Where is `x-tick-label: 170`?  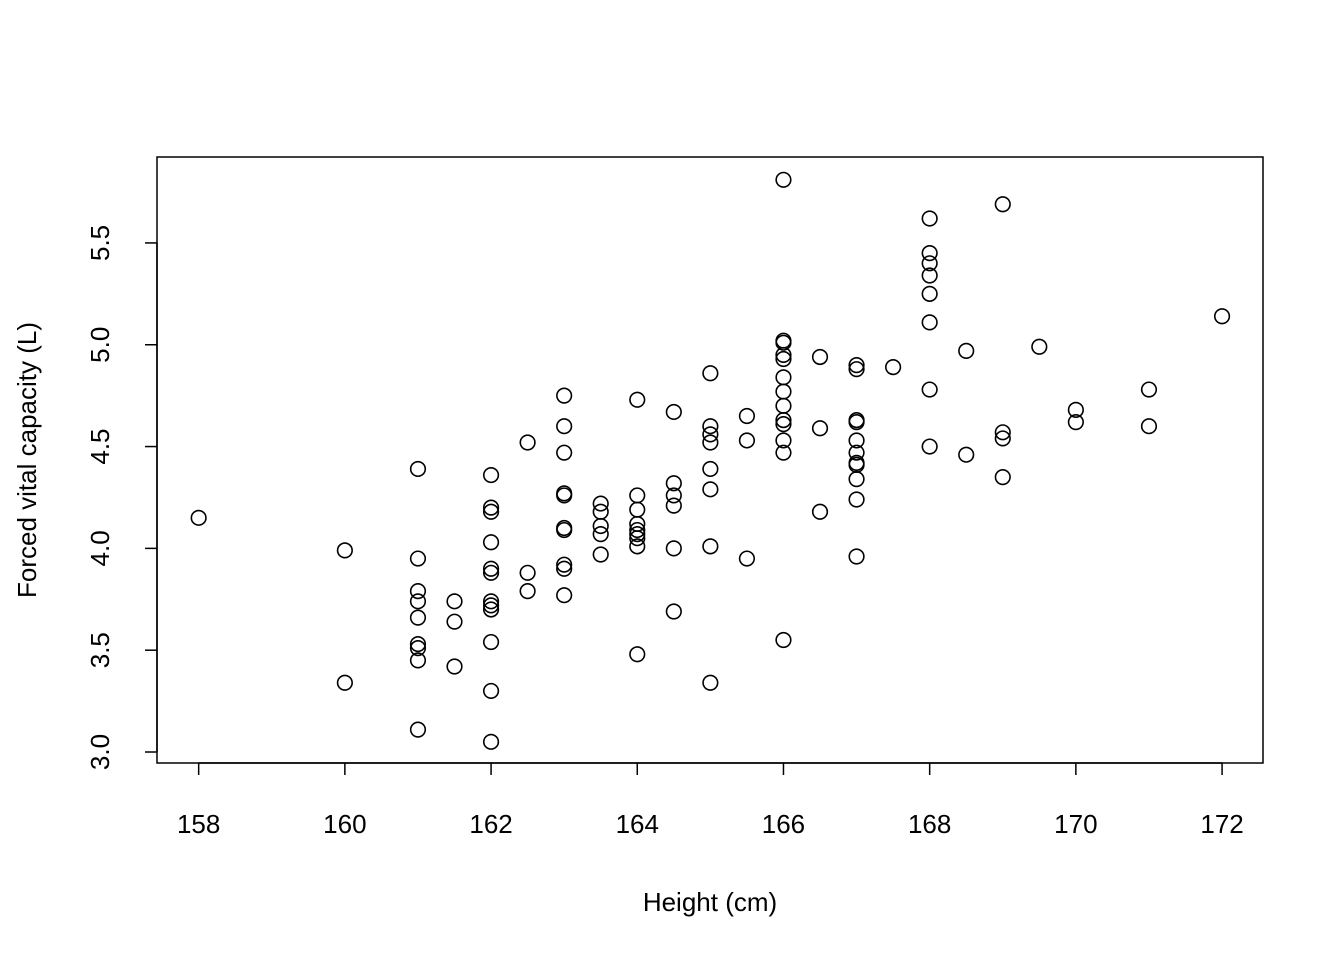 x-tick-label: 170 is located at coordinates (1075, 824).